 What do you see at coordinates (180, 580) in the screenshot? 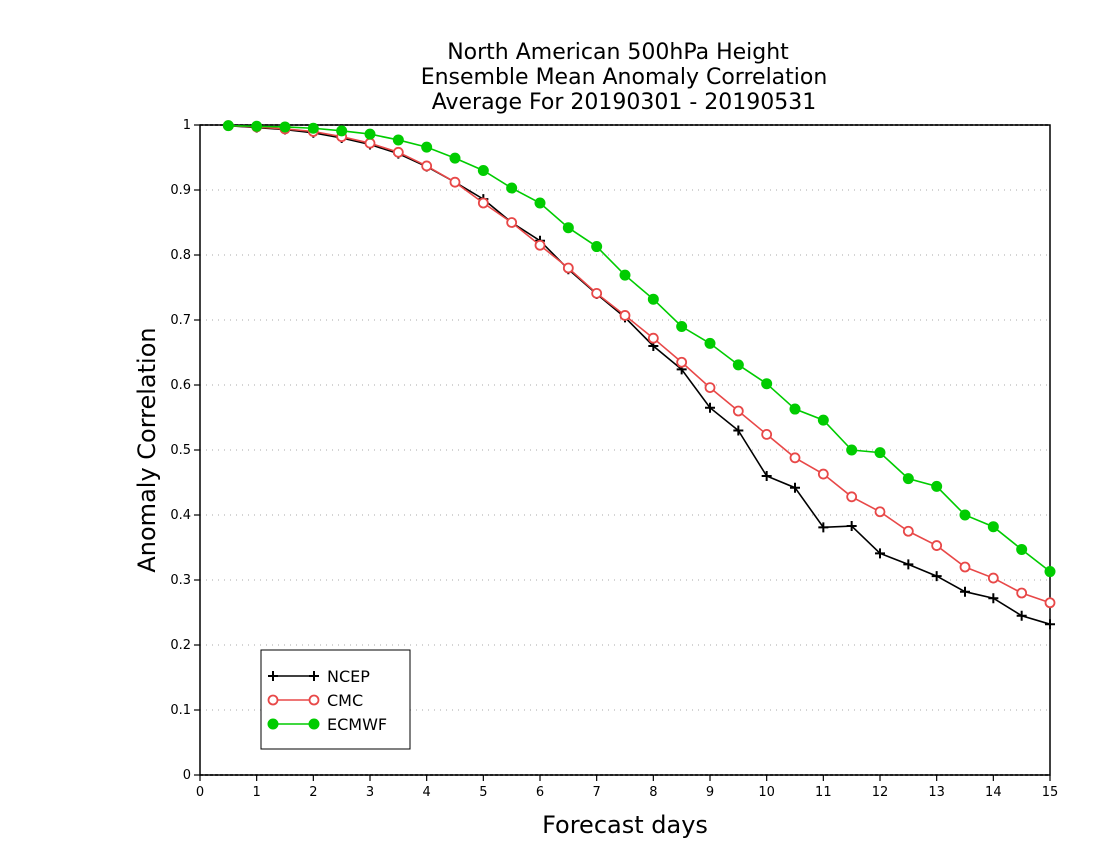
I see `y-tick-label: 0.3` at bounding box center [180, 580].